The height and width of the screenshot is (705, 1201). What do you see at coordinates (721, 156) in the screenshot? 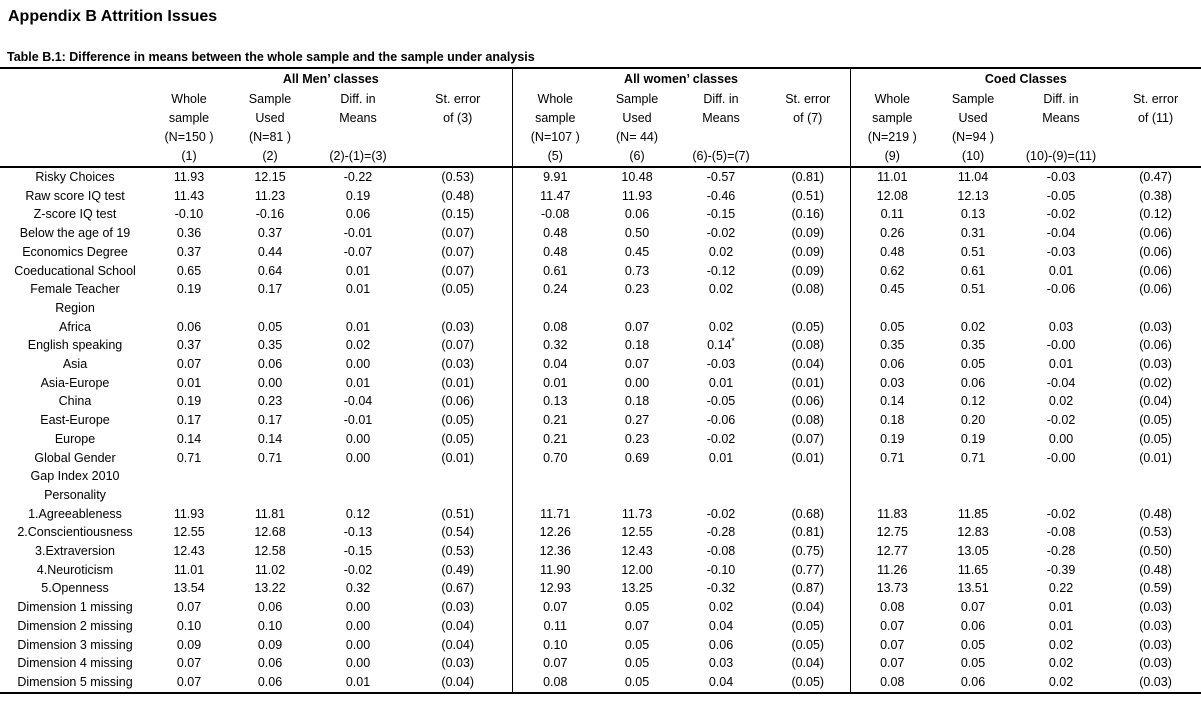
I see `column-number: (6)-(5)=(7)` at bounding box center [721, 156].